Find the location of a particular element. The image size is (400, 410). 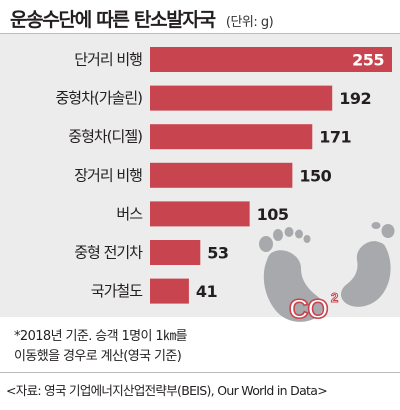

right-foot-icon is located at coordinates (368, 264).